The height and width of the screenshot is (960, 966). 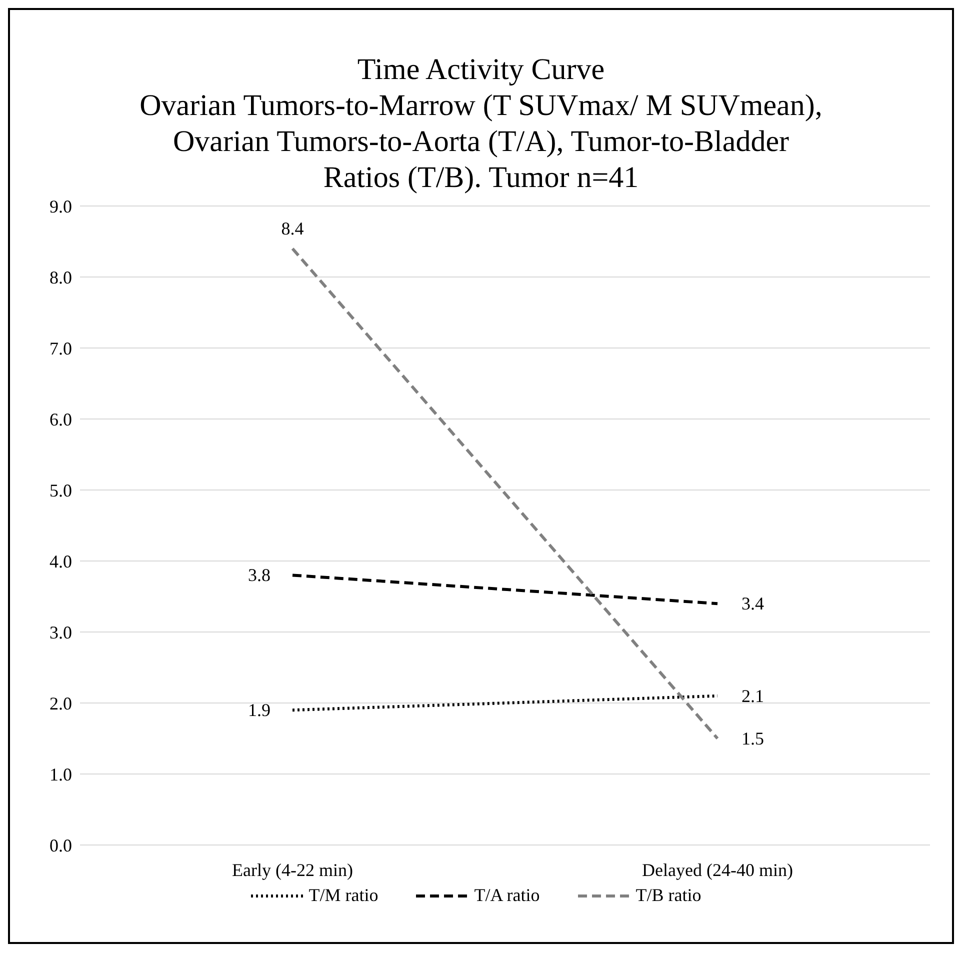 I want to click on data-label: 3.4, so click(x=753, y=604).